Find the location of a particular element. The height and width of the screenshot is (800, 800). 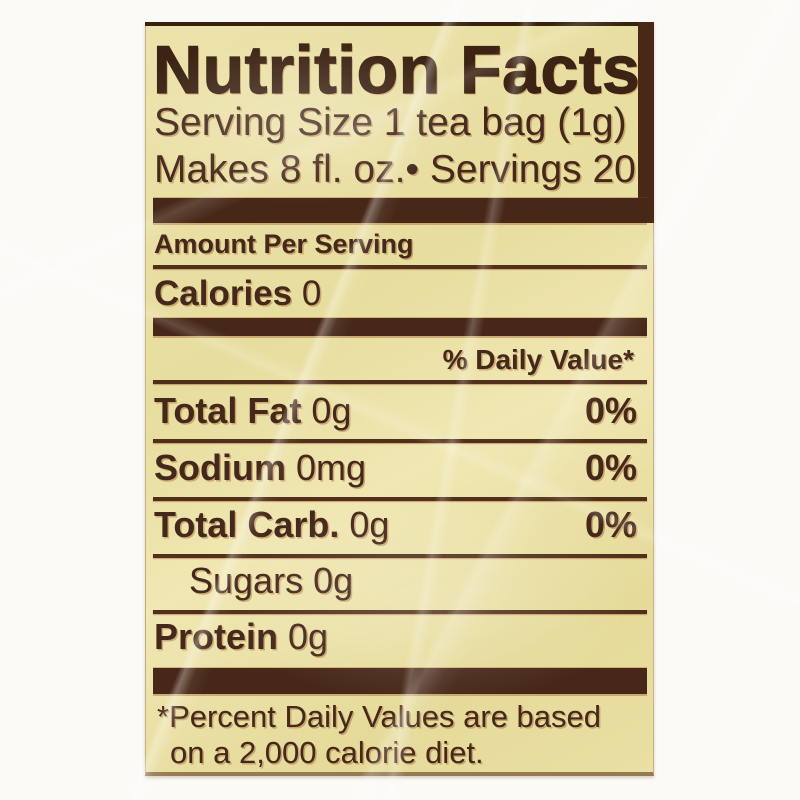

nutrient-row-total-carb: Total Carb. 0g 0% is located at coordinates (395, 525).